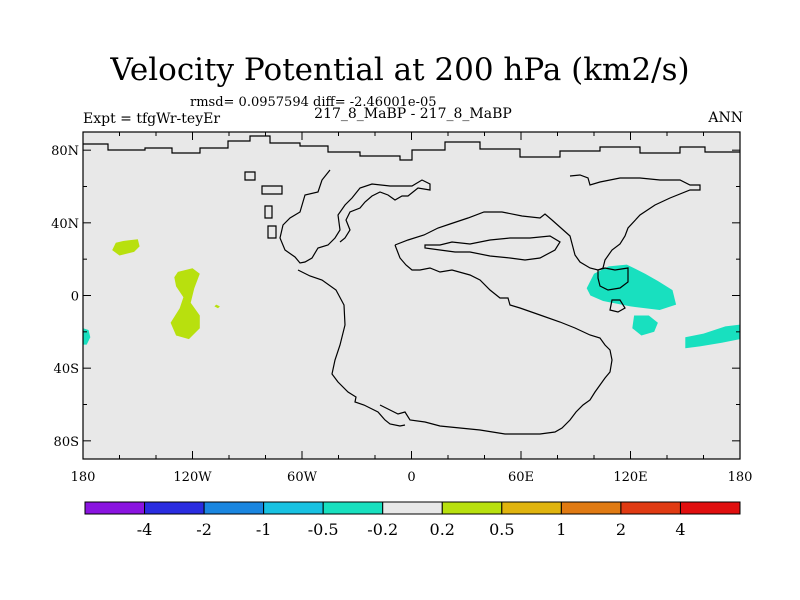  I want to click on y-tick-label: 0, so click(75, 297).